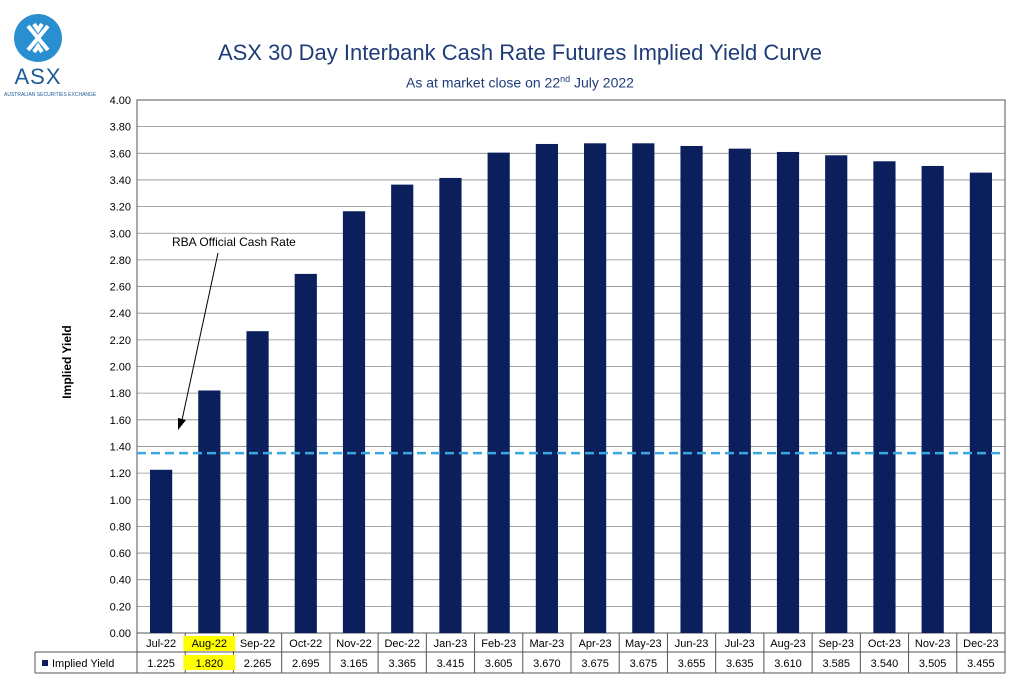 Image resolution: width=1024 pixels, height=686 pixels. What do you see at coordinates (835, 644) in the screenshot?
I see `x-category-label: Sep-23` at bounding box center [835, 644].